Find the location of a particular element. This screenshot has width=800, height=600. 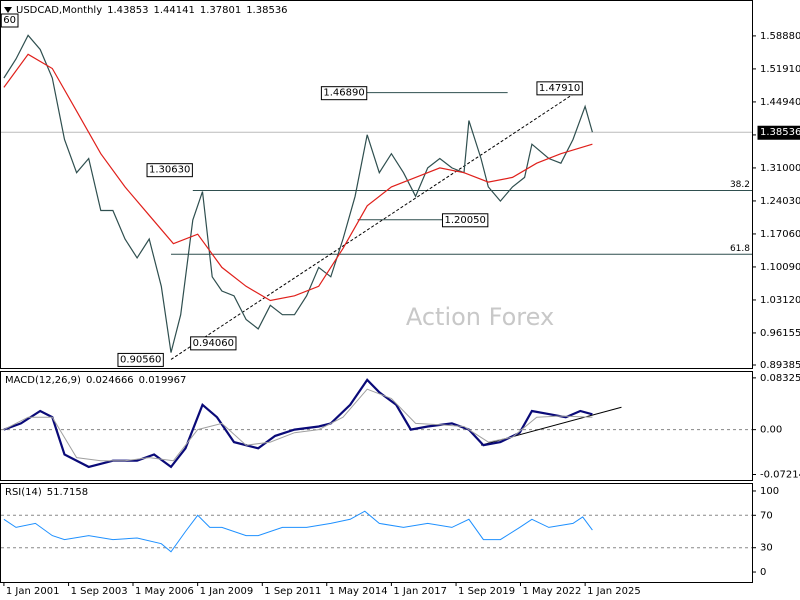

fib-label: 38.2 is located at coordinates (740, 185).